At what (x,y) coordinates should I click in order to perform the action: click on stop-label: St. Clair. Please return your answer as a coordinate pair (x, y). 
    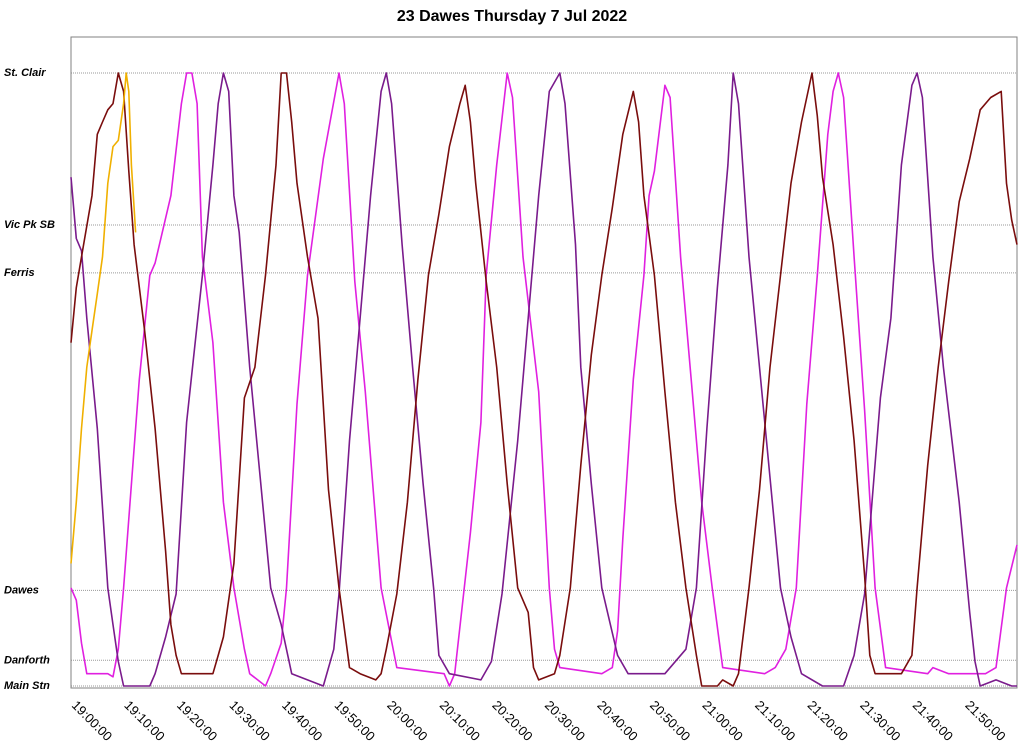
    Looking at the image, I should click on (25, 73).